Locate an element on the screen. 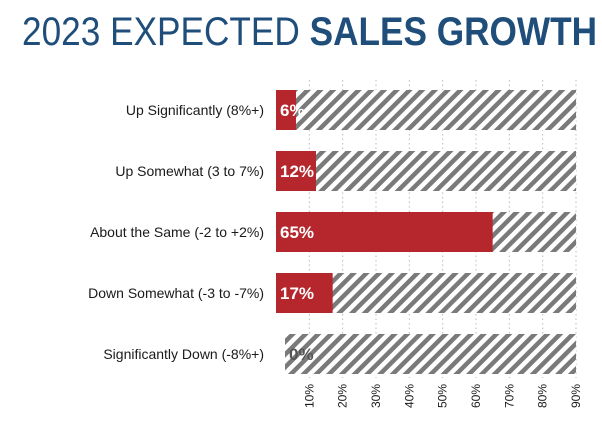 This screenshot has height=434, width=602. tick-label: 30% is located at coordinates (376, 396).